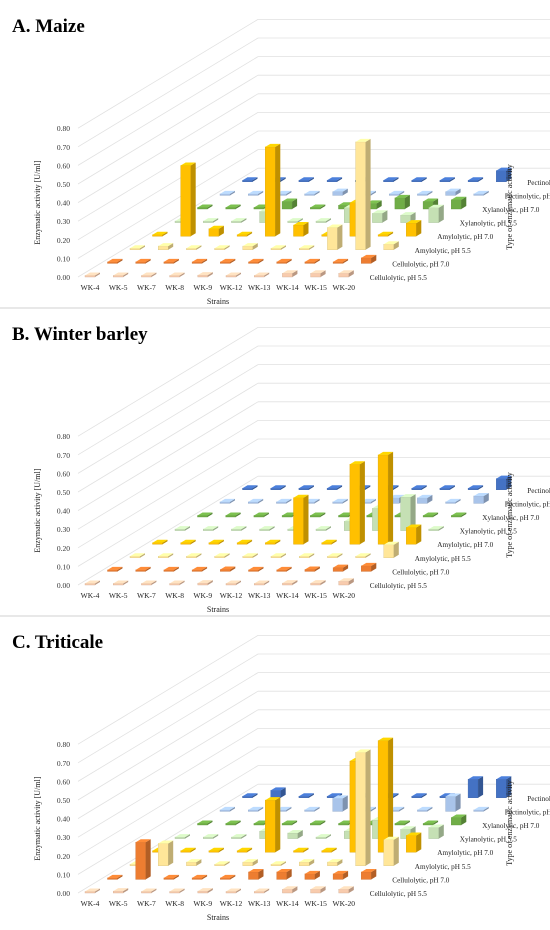  I want to click on series-label: Xylanolytic, pH 7.0, so click(510, 518).